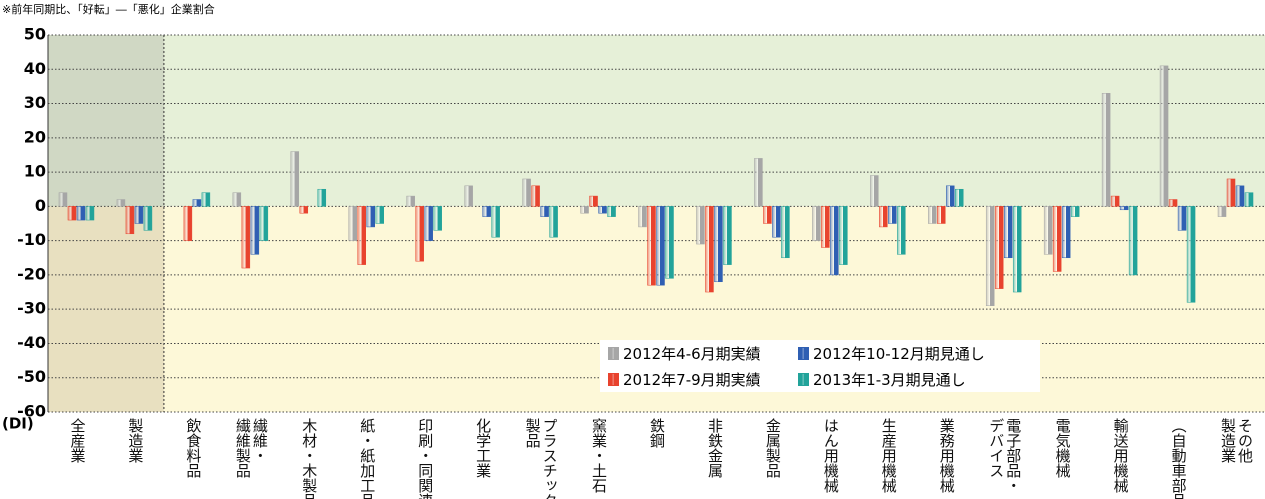 This screenshot has width=1265, height=499. What do you see at coordinates (483, 448) in the screenshot?
I see `x-tick-label: 化学工業` at bounding box center [483, 448].